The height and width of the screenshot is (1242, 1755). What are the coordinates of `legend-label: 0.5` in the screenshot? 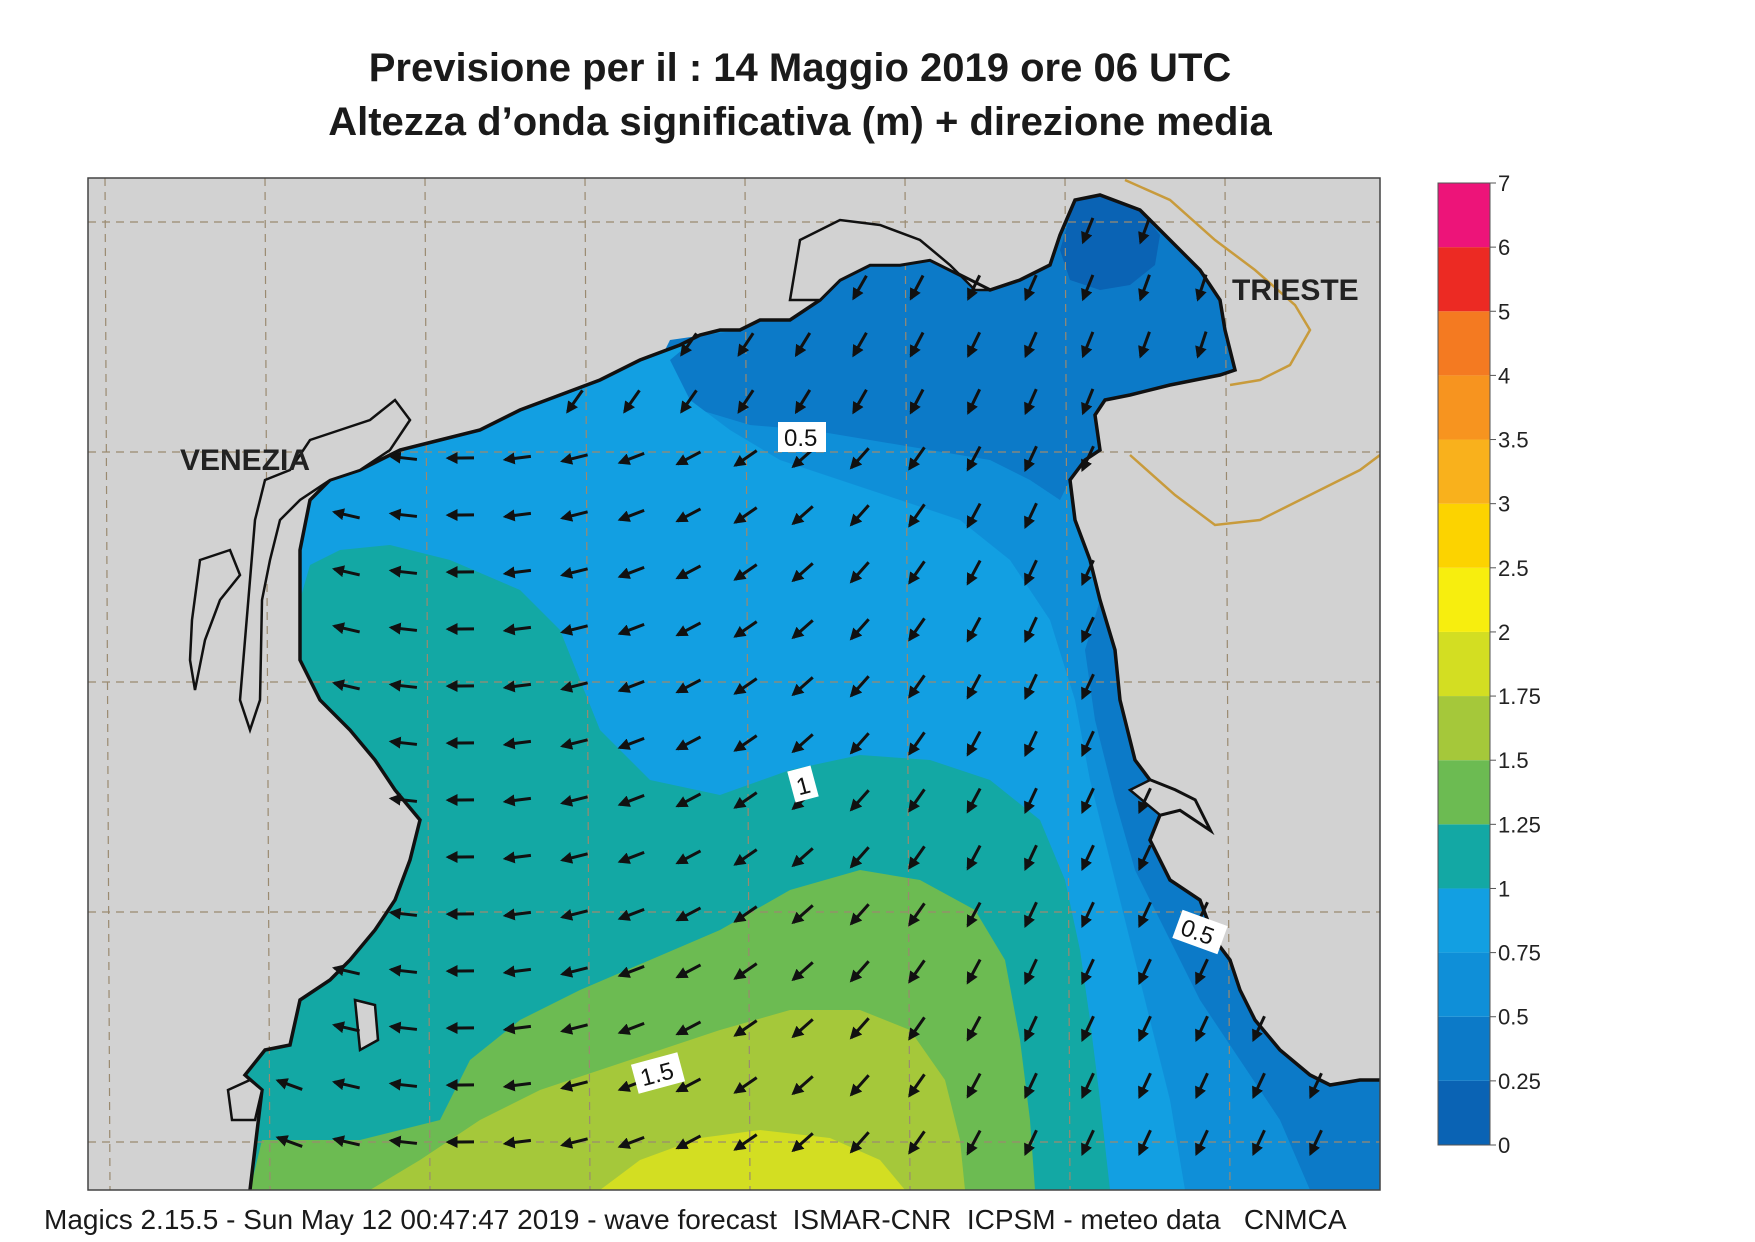 It's located at (1513, 1017).